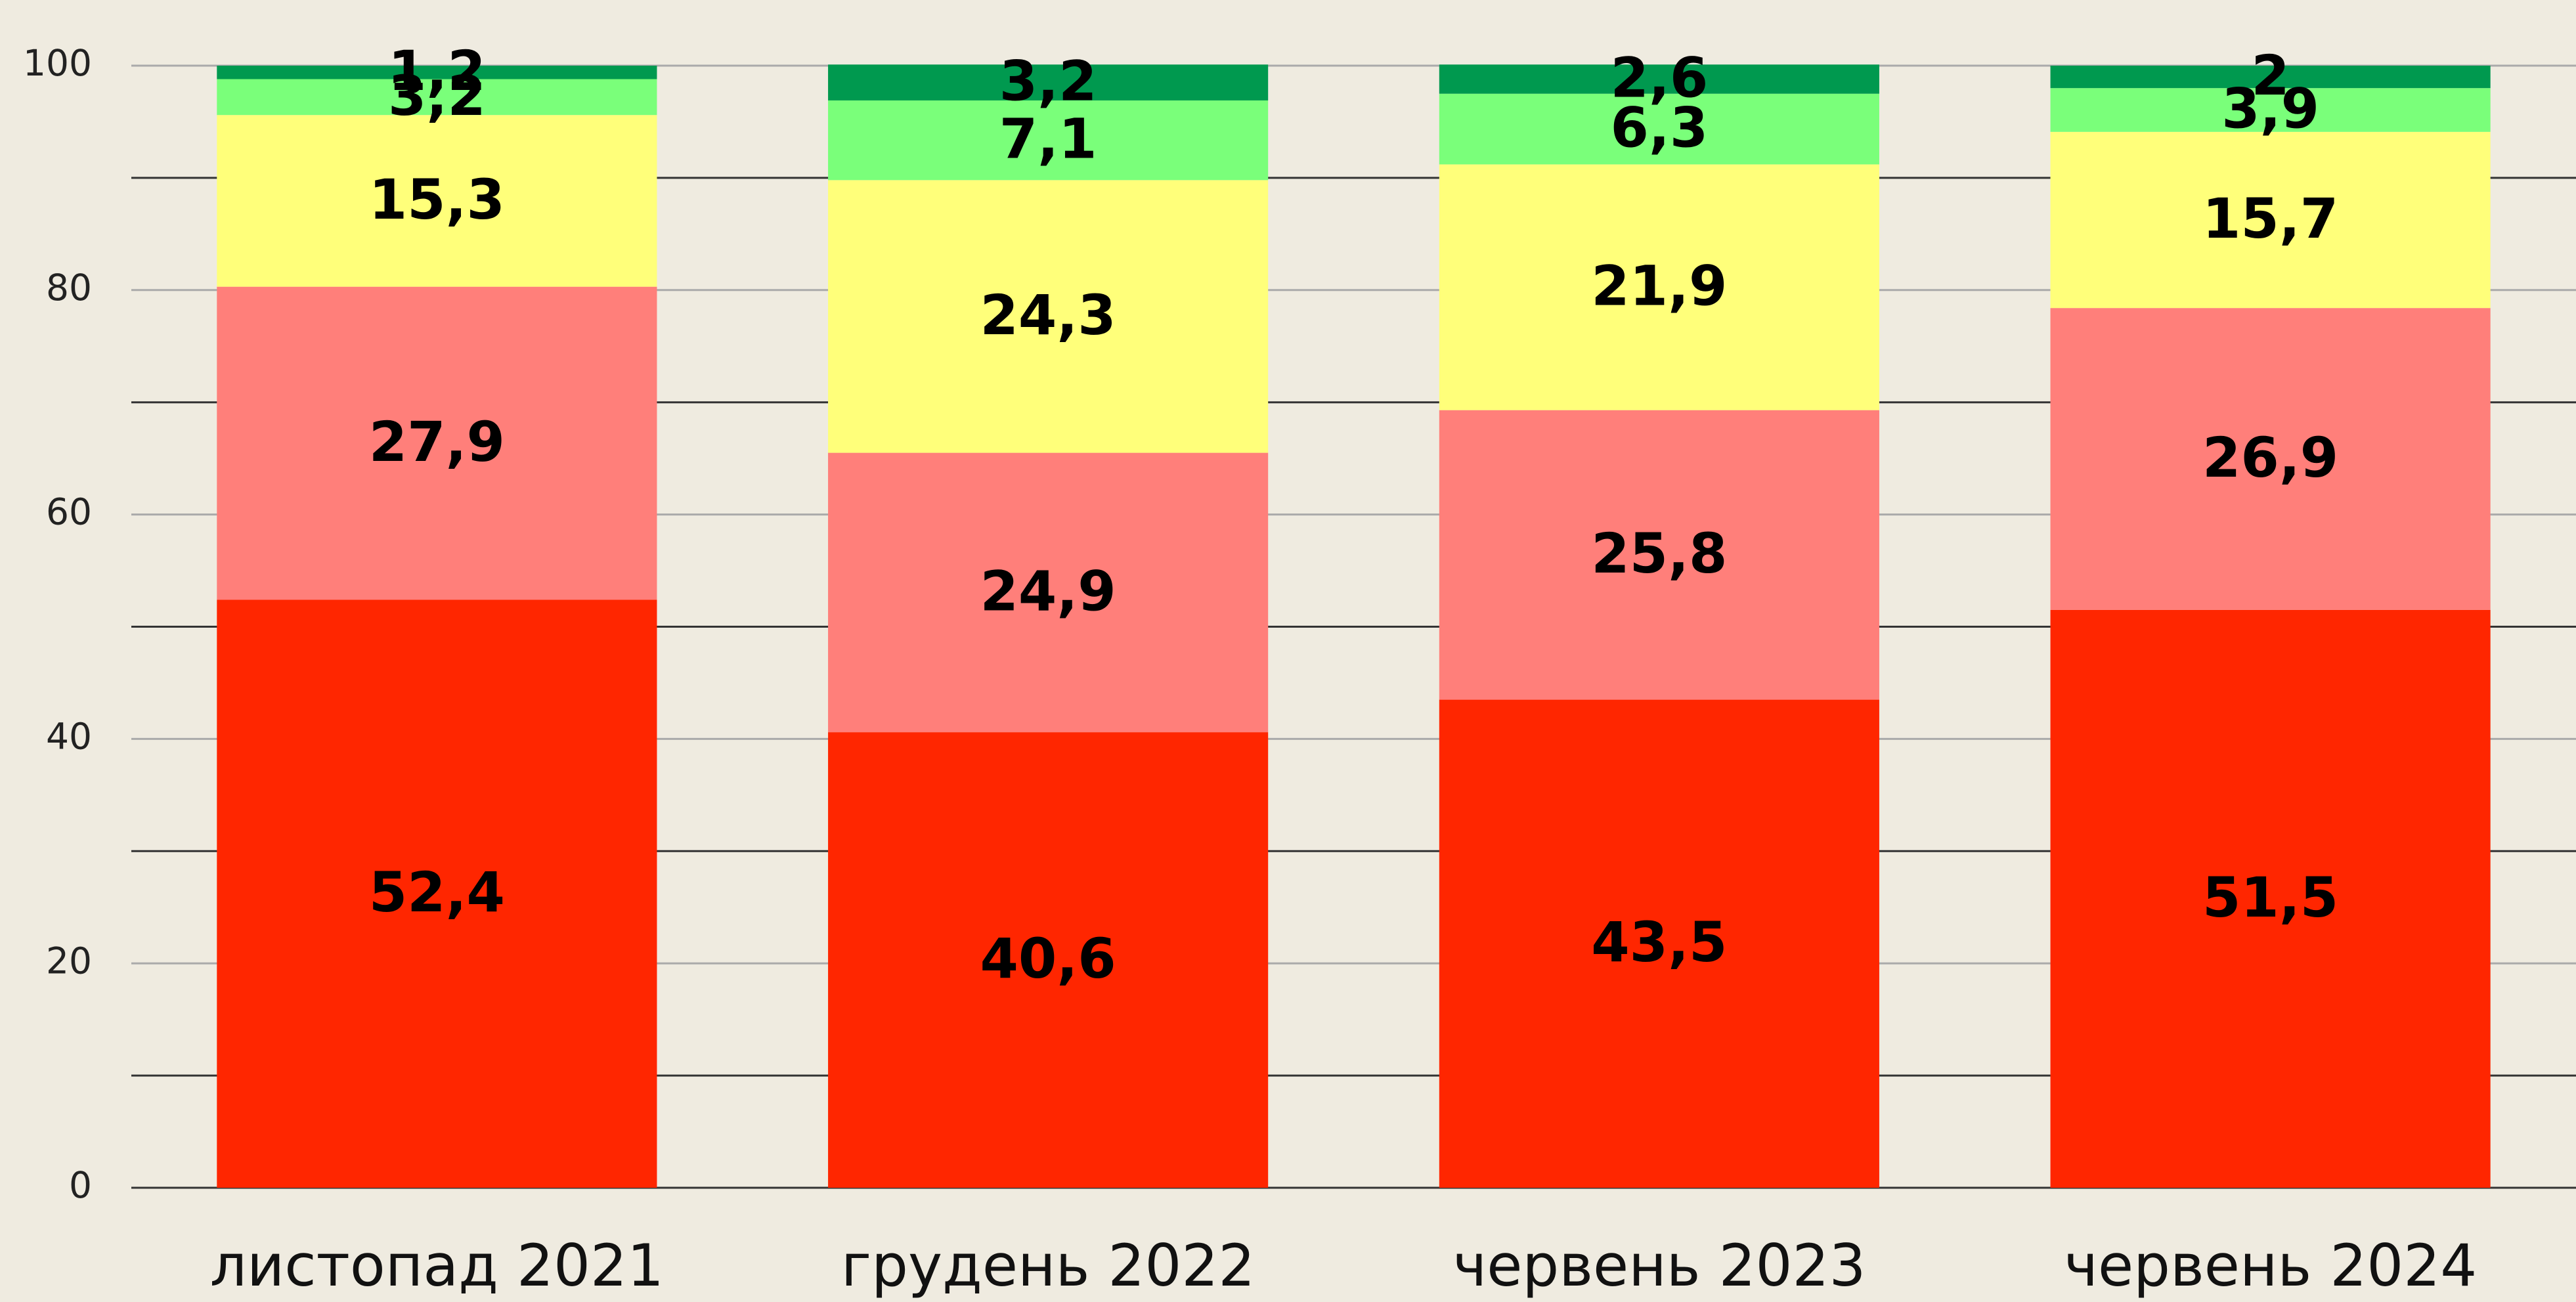  I want to click on data-label: 21,9, so click(1659, 285).